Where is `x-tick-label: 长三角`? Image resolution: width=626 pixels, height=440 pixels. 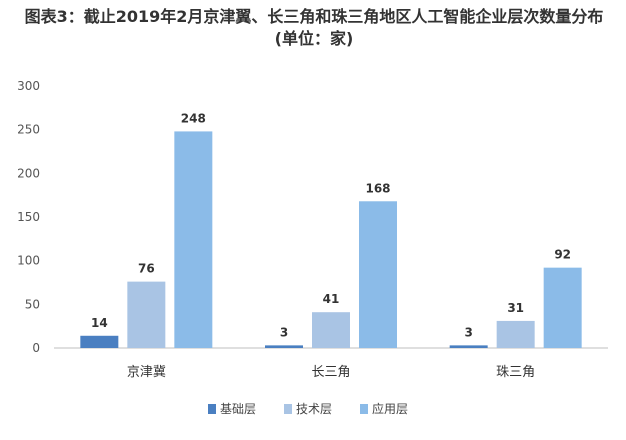 x-tick-label: 长三角 is located at coordinates (330, 372).